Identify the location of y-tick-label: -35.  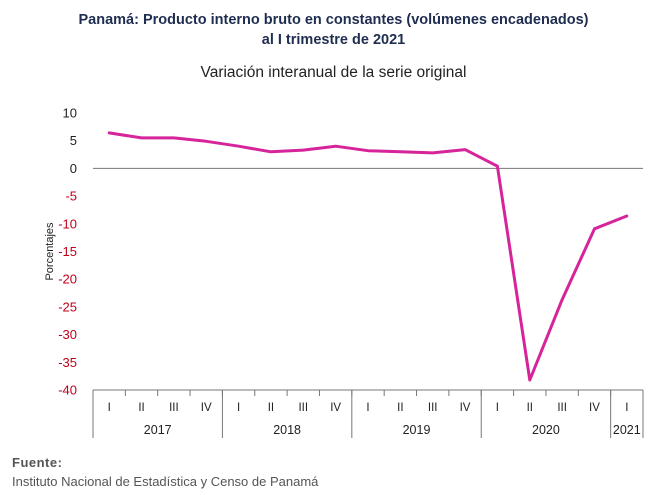
(67, 362).